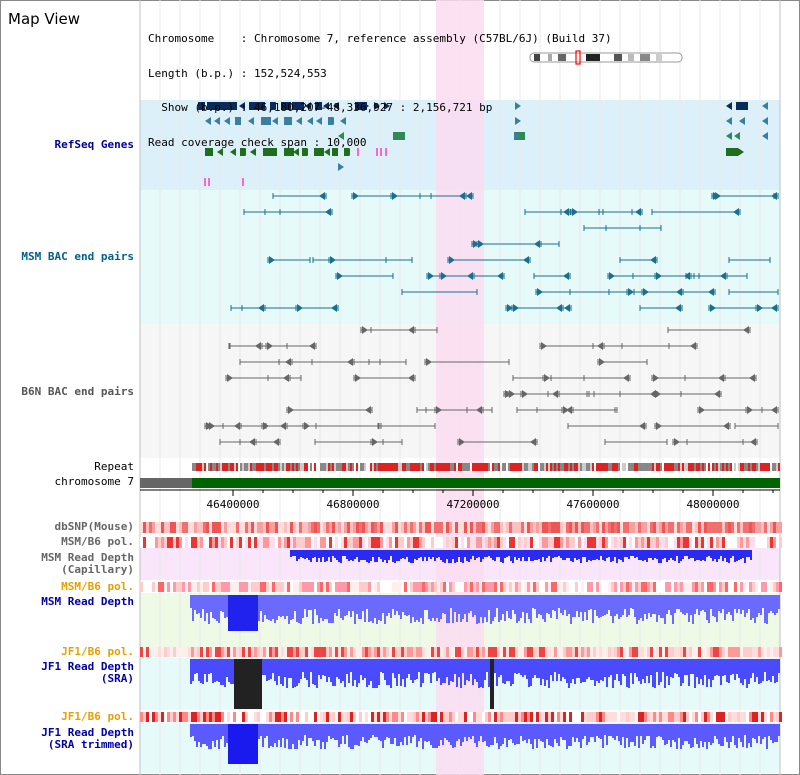 This screenshot has height=775, width=800. I want to click on chromosome-track-label: chromosome 7, so click(94, 481).